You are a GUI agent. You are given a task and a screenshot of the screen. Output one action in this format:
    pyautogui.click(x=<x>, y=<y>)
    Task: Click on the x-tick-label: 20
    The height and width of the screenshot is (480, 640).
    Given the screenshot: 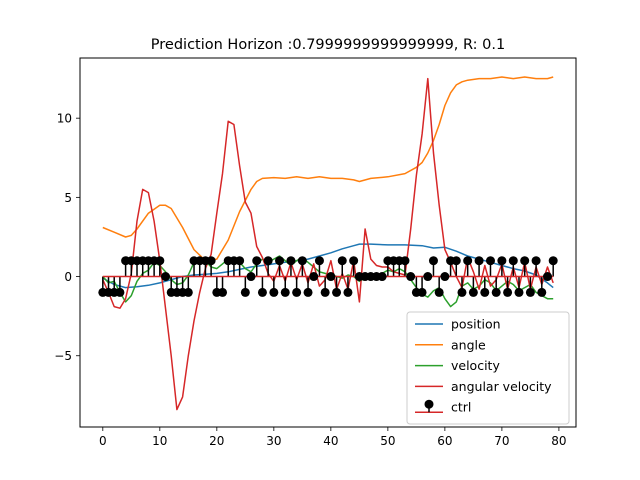 What is the action you would take?
    pyautogui.click(x=216, y=441)
    